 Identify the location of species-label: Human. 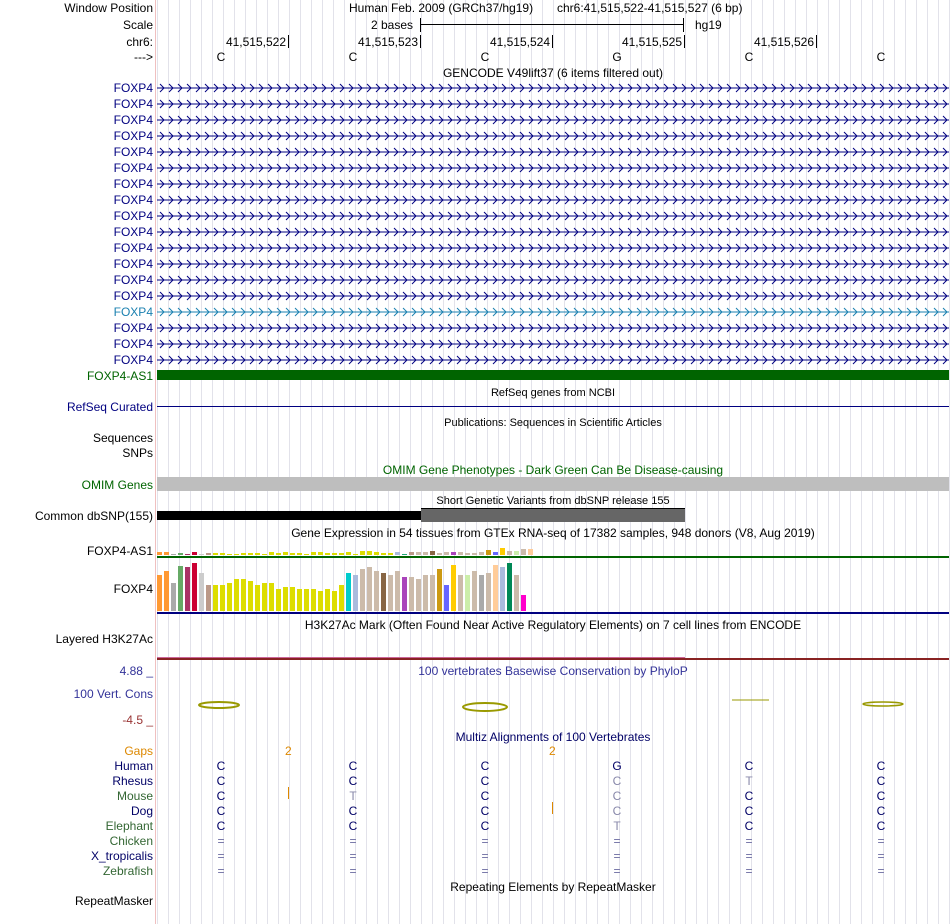
(133, 766).